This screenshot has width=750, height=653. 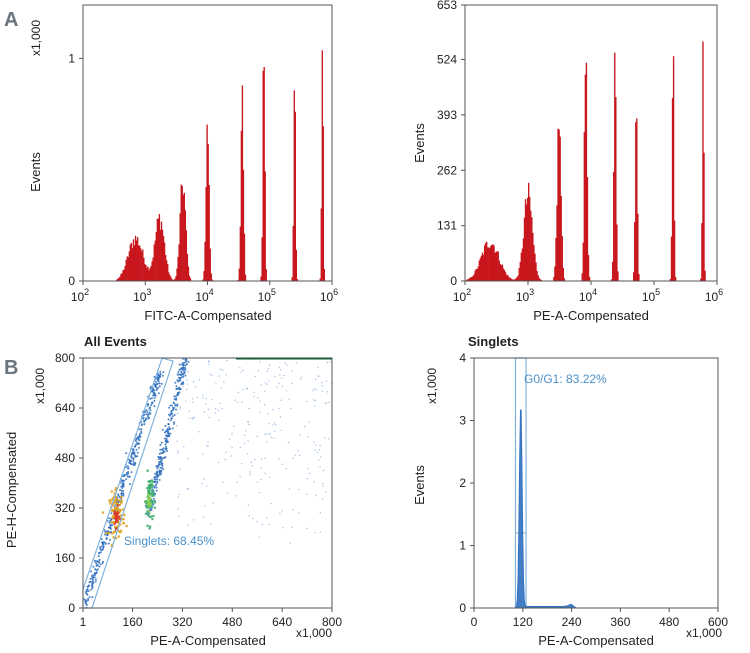 What do you see at coordinates (207, 315) in the screenshot?
I see `fitc-x-axis-label: FITC-A-Compensated` at bounding box center [207, 315].